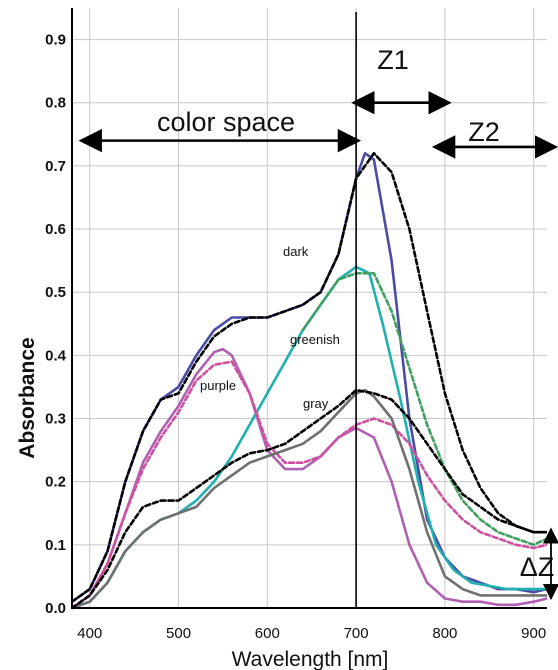 This screenshot has width=558, height=670. Describe the element at coordinates (316, 403) in the screenshot. I see `gray-curve-label: gray` at that location.